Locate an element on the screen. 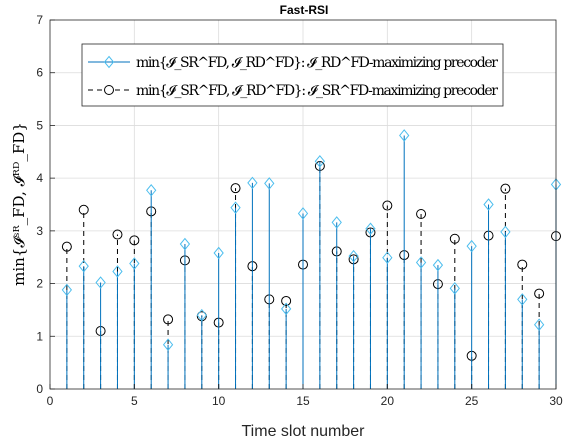 Image resolution: width=563 pixels, height=443 pixels. y-tick-labels: 0 1 2 3 4 5 6 7 is located at coordinates (45, 204).